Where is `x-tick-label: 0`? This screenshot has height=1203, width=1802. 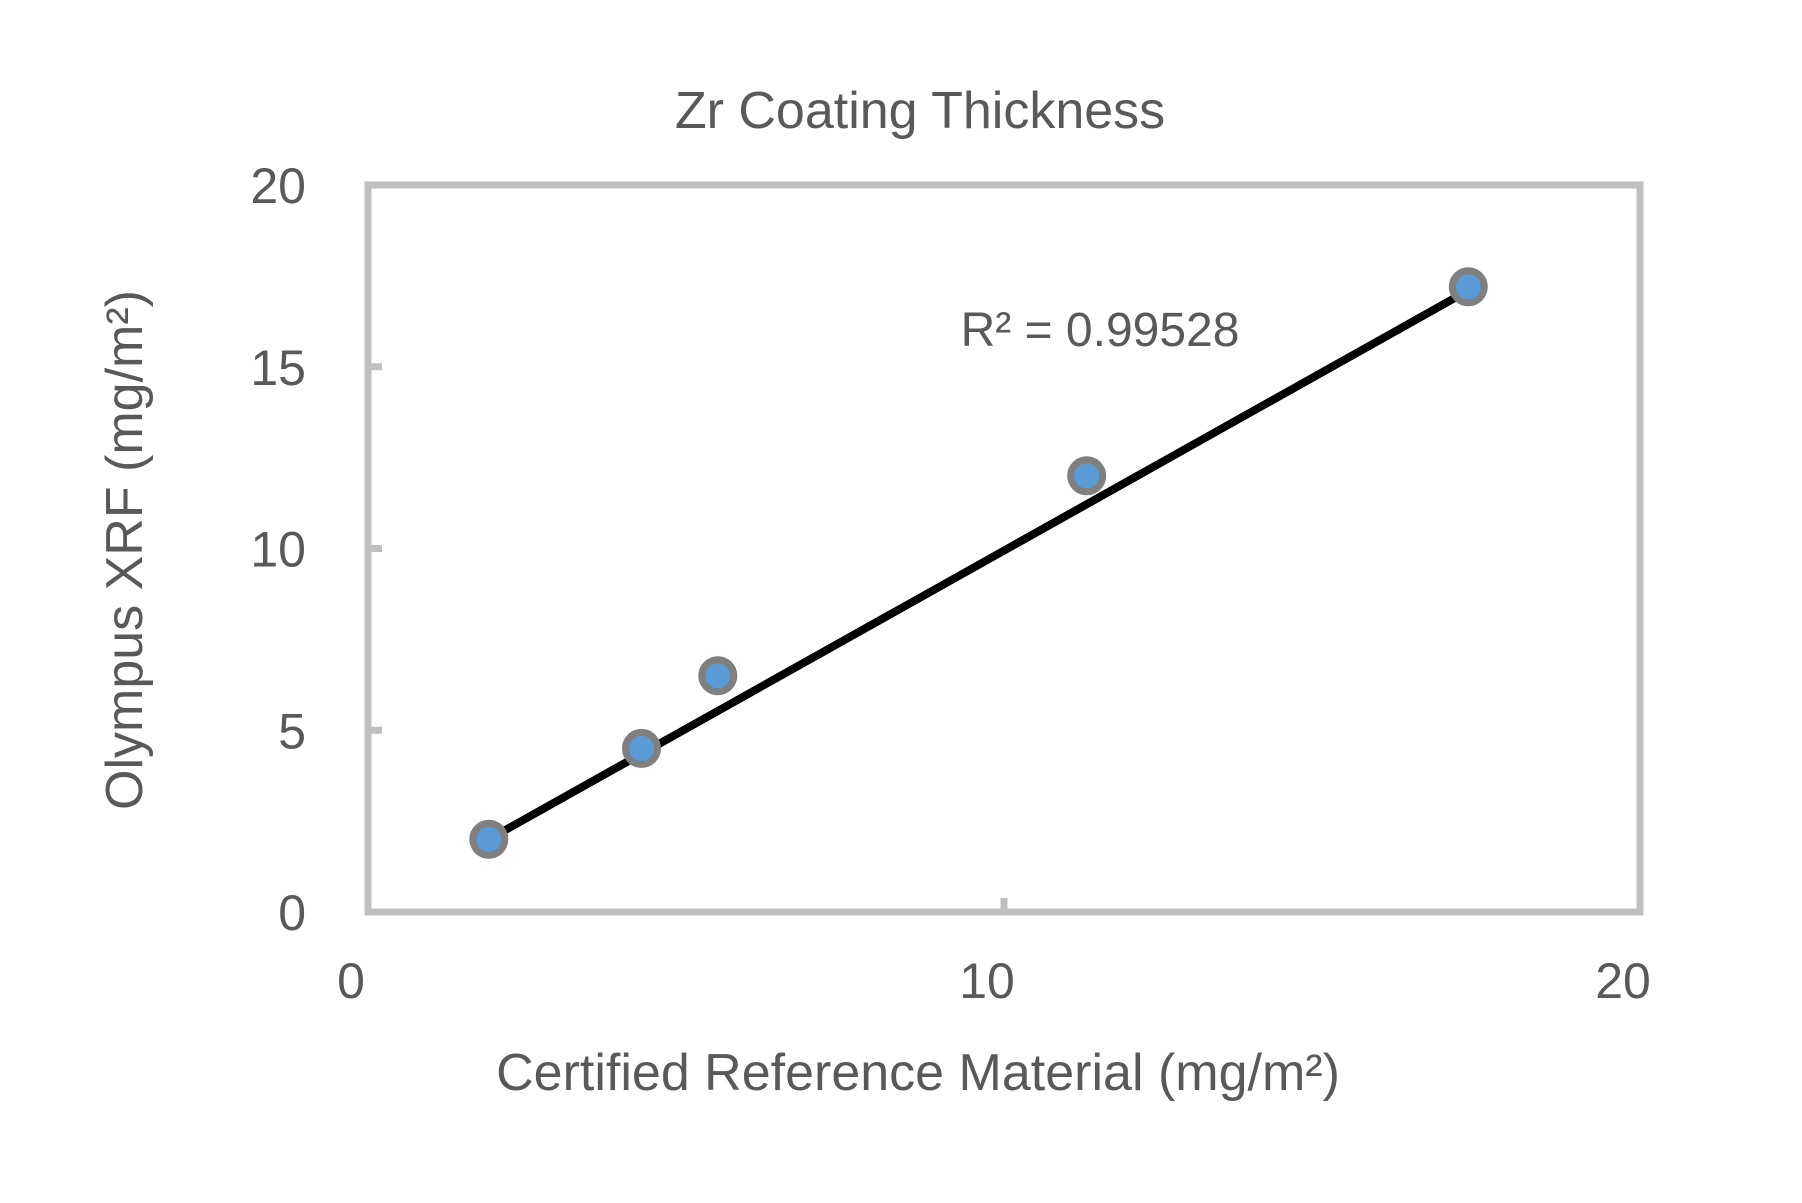
x-tick-label: 0 is located at coordinates (351, 981).